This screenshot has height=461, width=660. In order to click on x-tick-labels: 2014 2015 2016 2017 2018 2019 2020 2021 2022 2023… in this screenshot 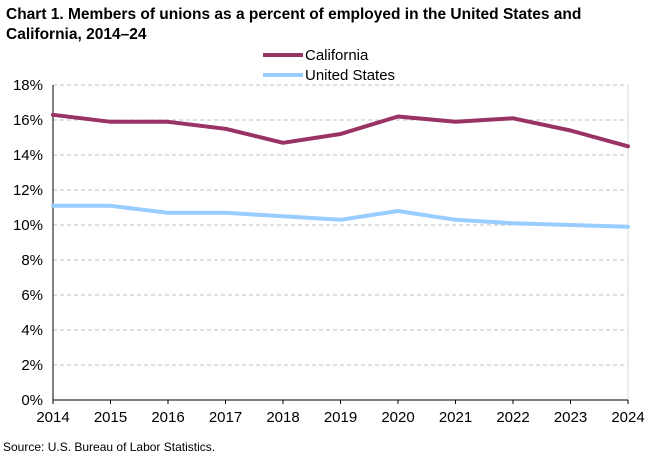, I will do `click(340, 413)`.